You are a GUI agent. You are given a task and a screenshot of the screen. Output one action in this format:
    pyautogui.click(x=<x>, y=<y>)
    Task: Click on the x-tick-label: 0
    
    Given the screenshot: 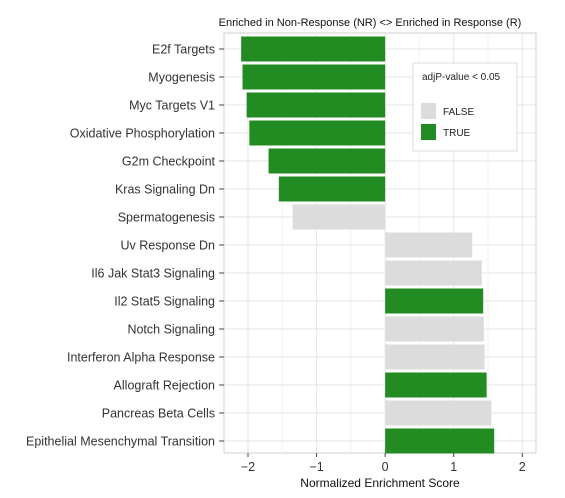 What is the action you would take?
    pyautogui.click(x=385, y=467)
    